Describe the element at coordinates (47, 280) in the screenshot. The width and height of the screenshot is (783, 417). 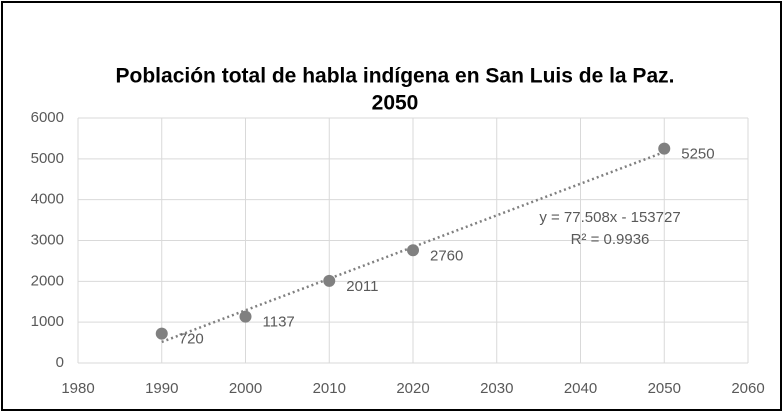
I see `y-tick-label: 2000` at that location.